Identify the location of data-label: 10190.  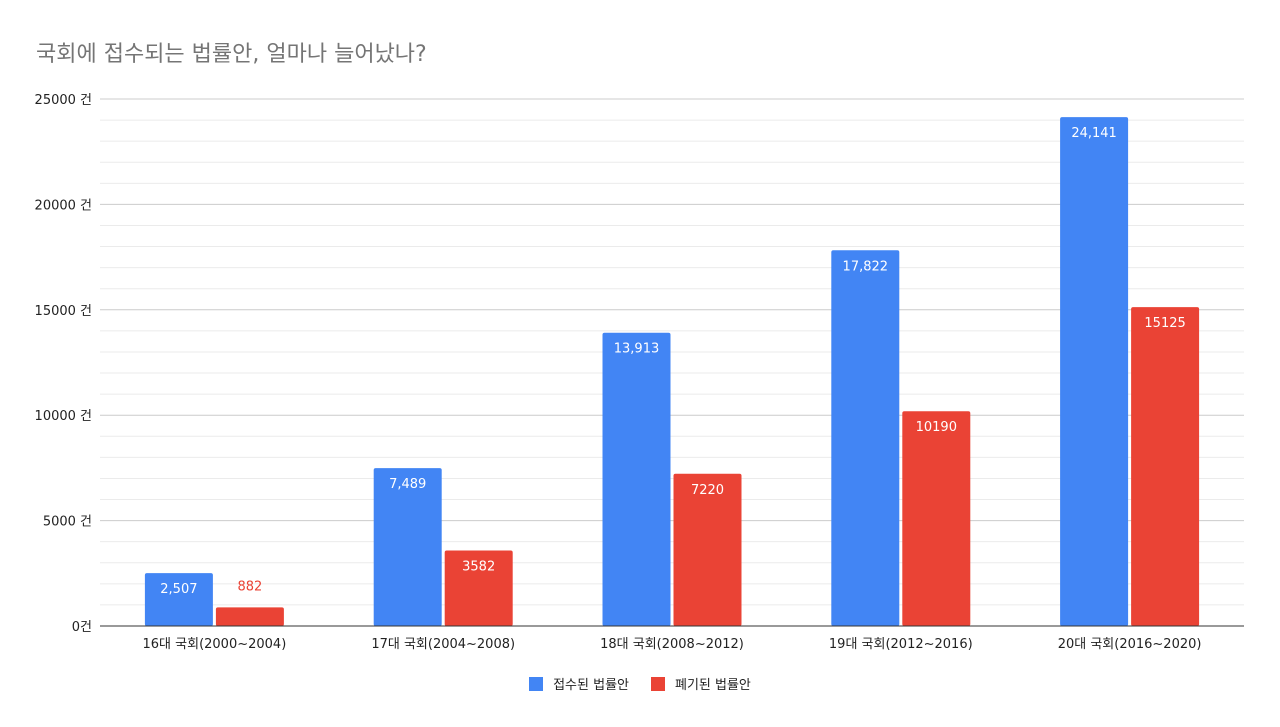
(936, 427).